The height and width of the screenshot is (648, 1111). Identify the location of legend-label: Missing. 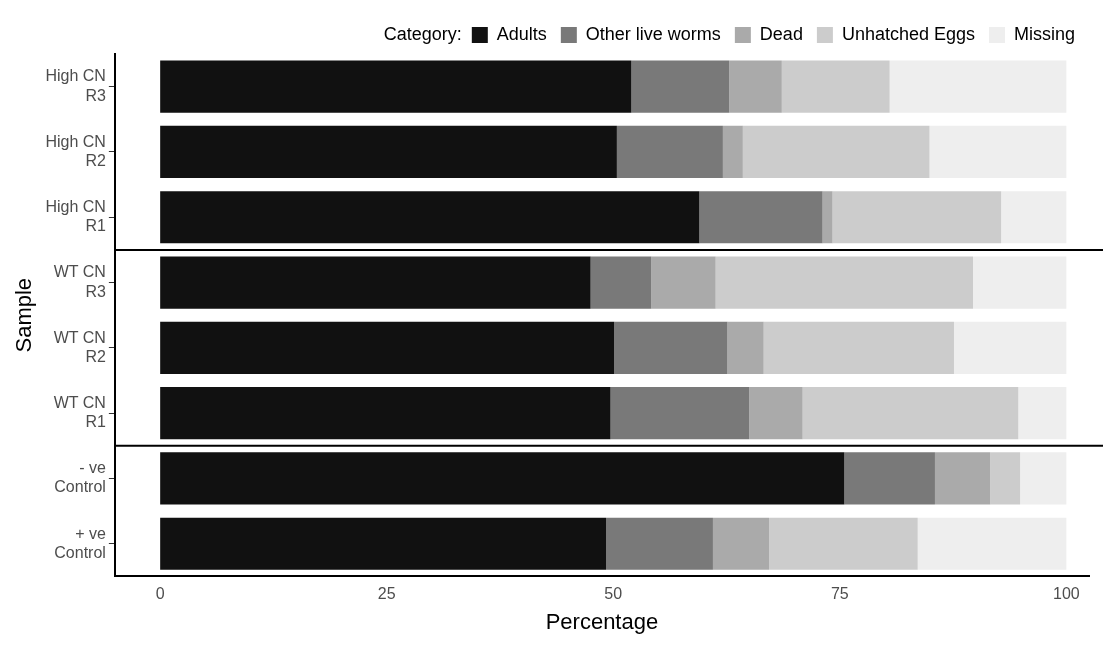
(1044, 33).